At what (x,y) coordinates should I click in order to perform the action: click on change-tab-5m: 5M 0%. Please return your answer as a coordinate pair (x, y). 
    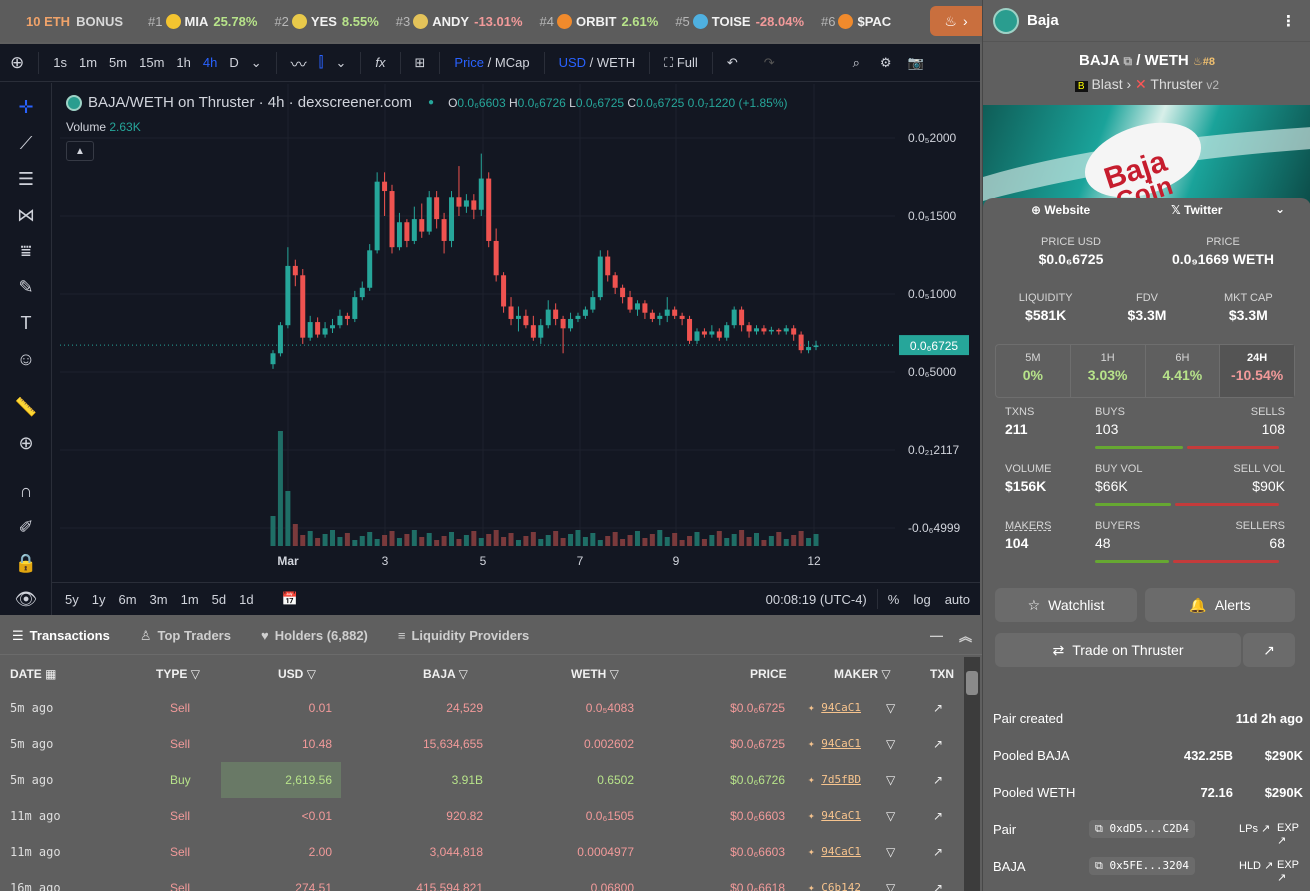
    Looking at the image, I should click on (1033, 371).